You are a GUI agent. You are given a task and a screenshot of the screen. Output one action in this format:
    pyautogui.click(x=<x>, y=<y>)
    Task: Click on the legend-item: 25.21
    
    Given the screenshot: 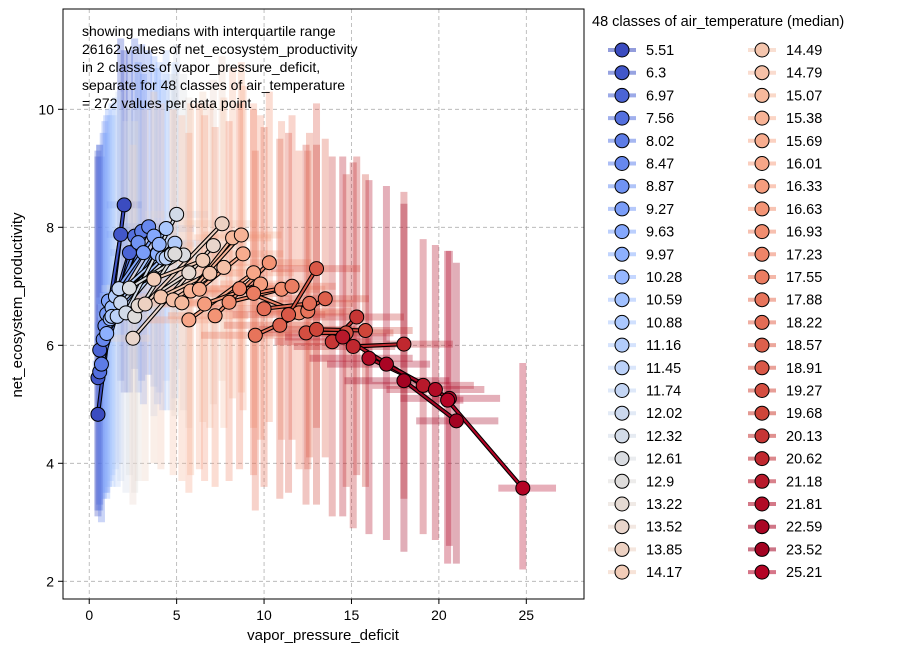 What is the action you would take?
    pyautogui.click(x=785, y=572)
    